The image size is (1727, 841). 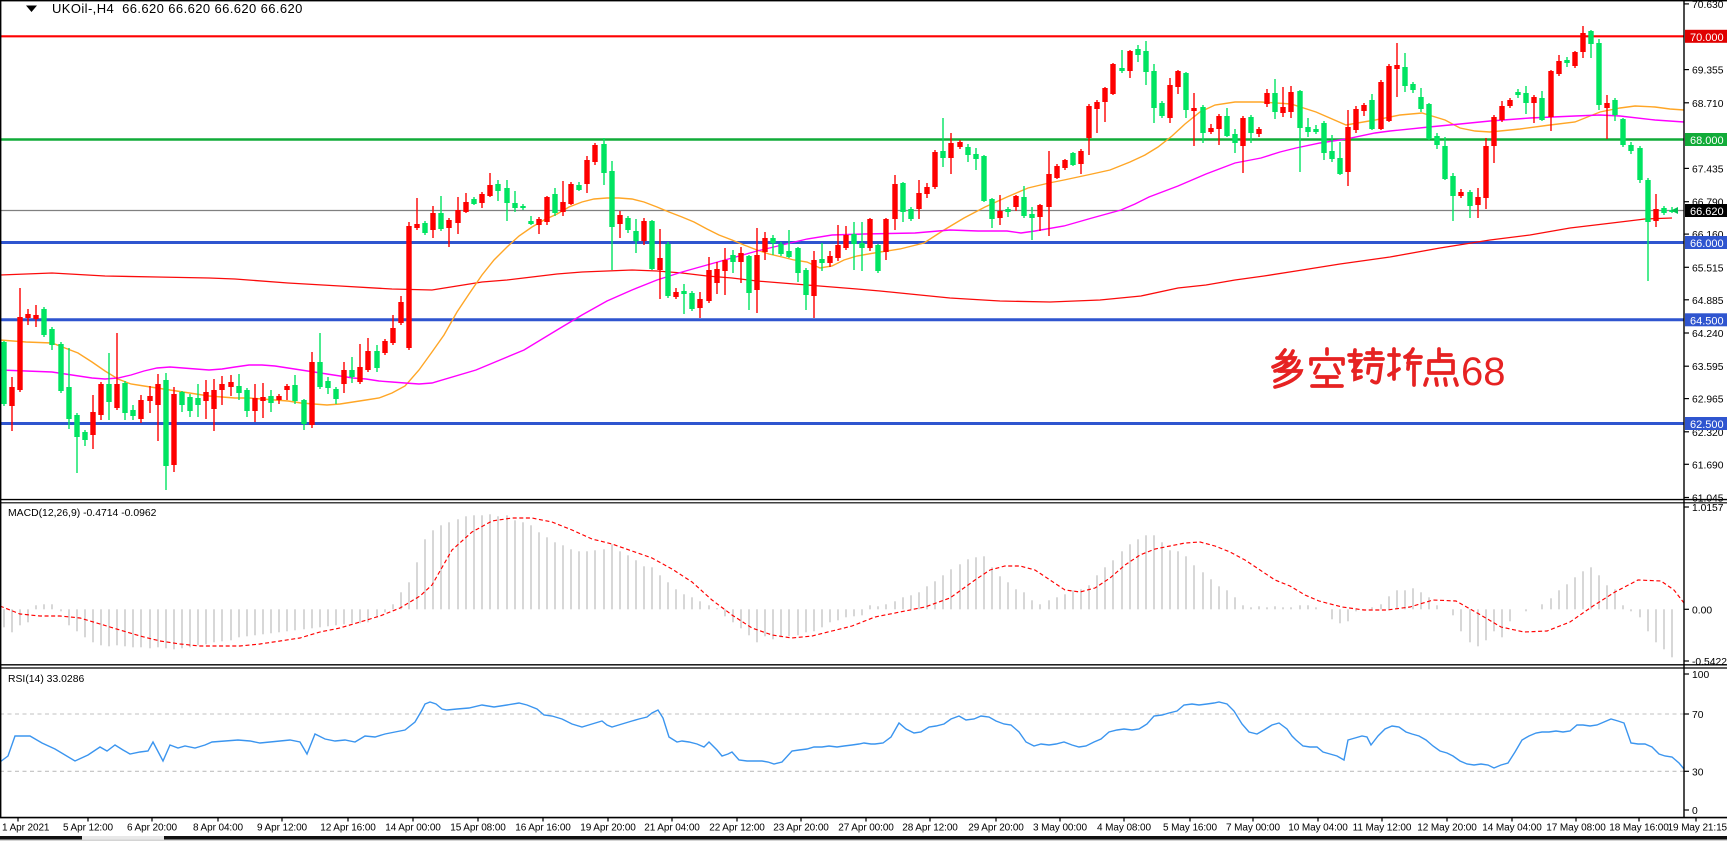 I want to click on svg-text: 62.965, so click(x=1708, y=400).